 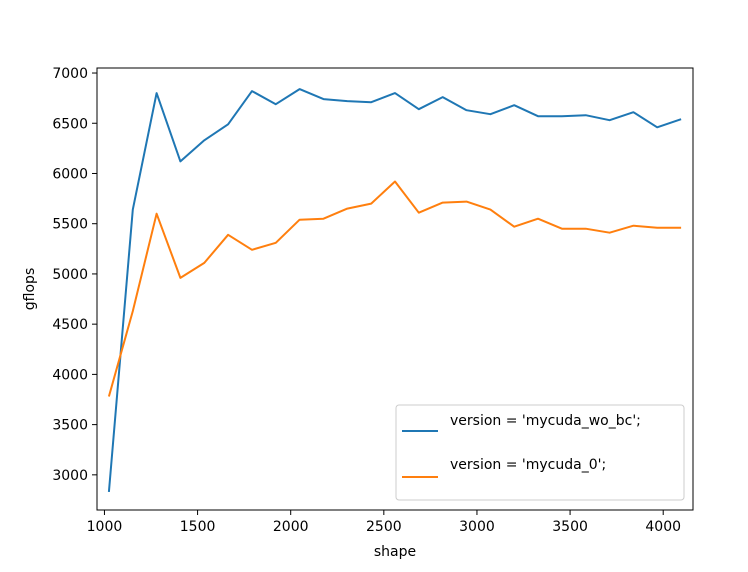 I want to click on legend-box, so click(x=540, y=452).